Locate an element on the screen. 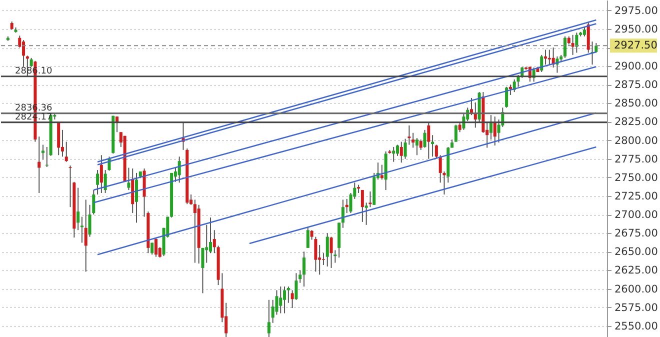 This screenshot has height=337, width=660. y-tick-label: 2650.00 is located at coordinates (636, 252).